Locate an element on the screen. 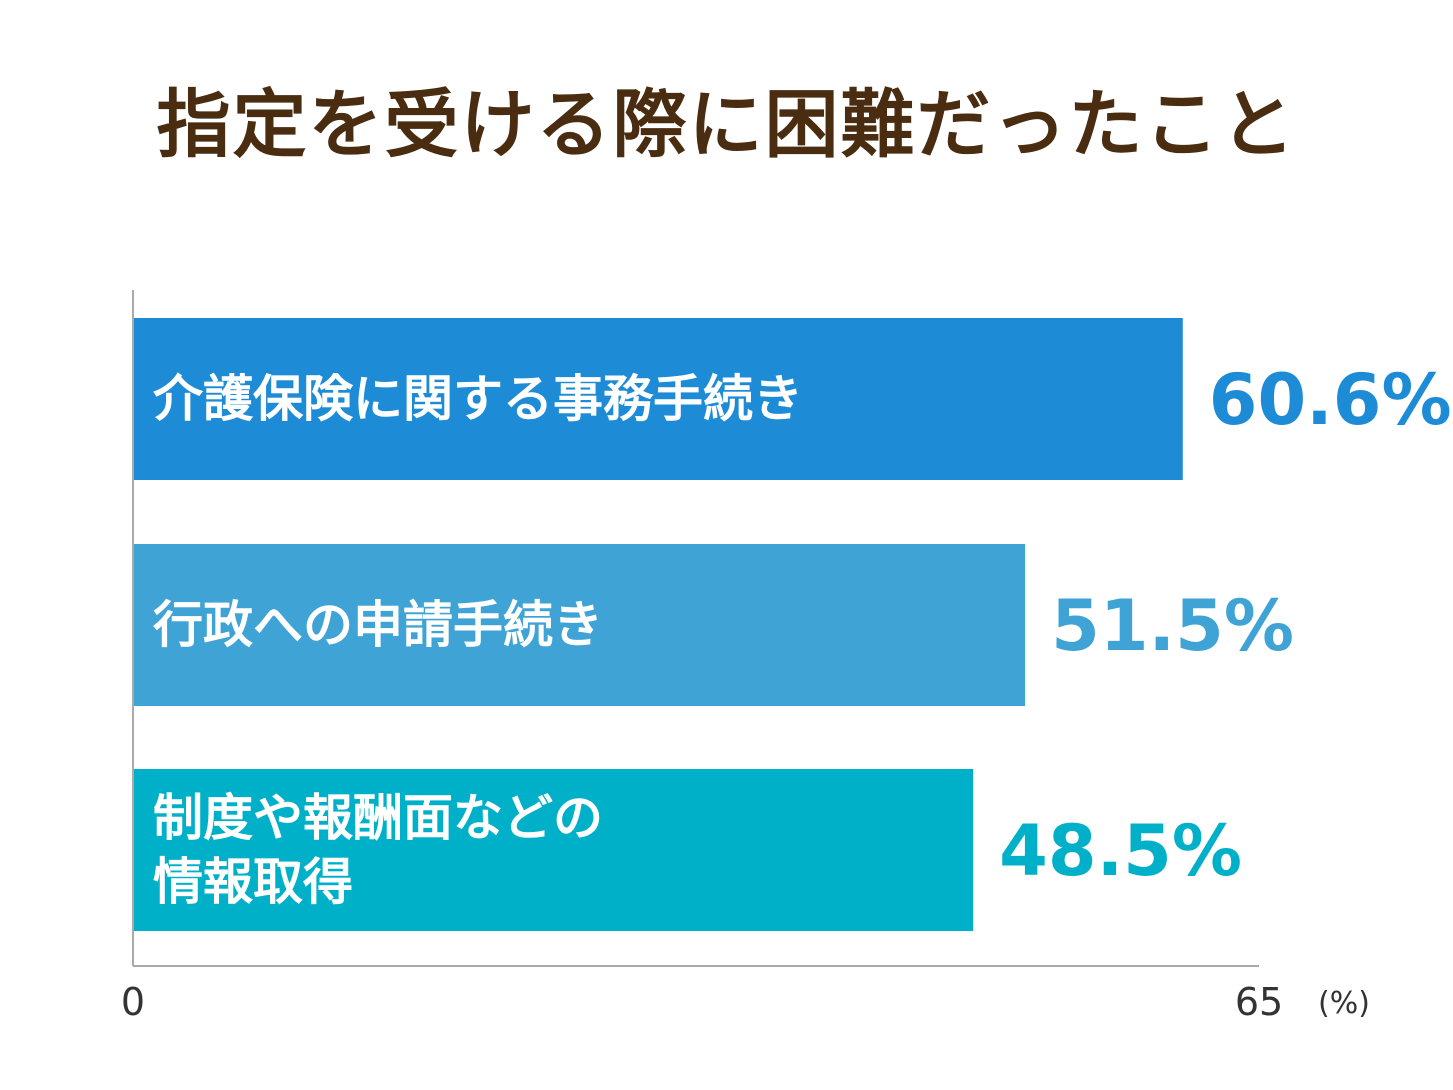 This screenshot has height=1090, width=1453. chart-title: 指定を受ける際に困難だったこと is located at coordinates (726, 125).